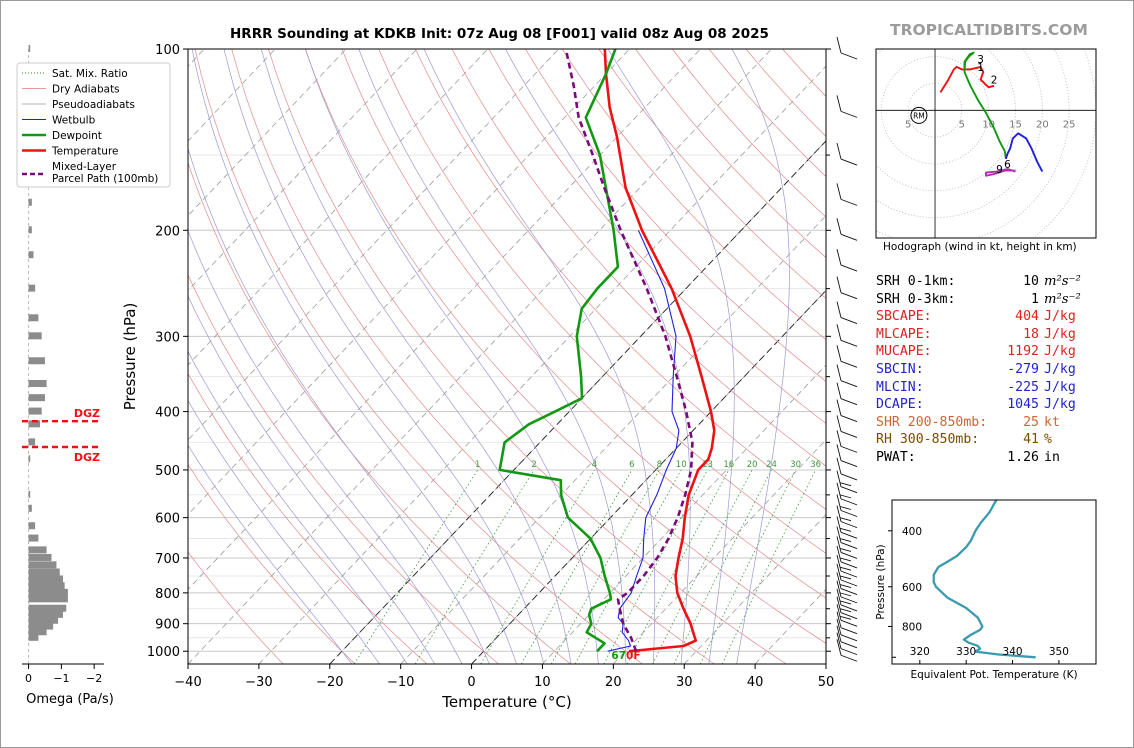 This screenshot has width=1134, height=748. What do you see at coordinates (1031, 422) in the screenshot?
I see `parameter-value: 25` at bounding box center [1031, 422].